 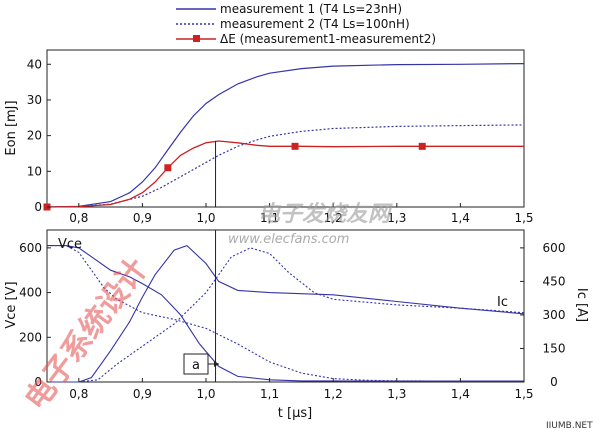 I want to click on top-x-tick-label: 1,3, so click(x=396, y=218).